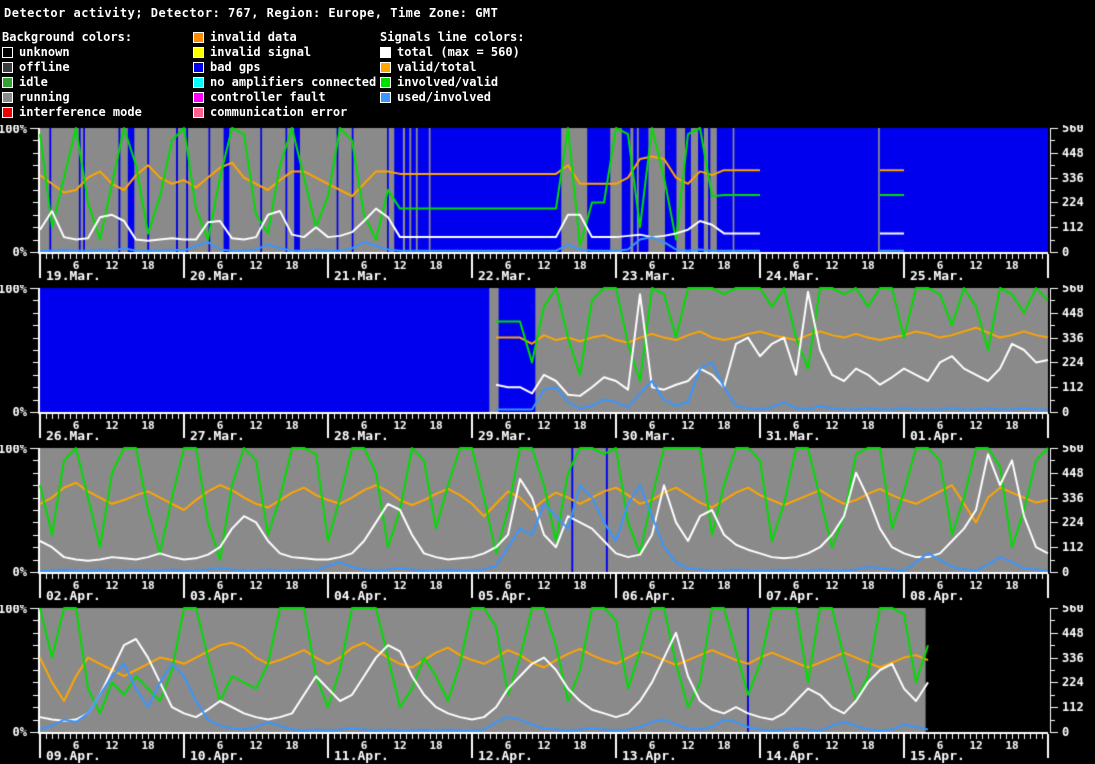 The image size is (1095, 764). I want to click on unknown-swatch-icon, so click(7, 52).